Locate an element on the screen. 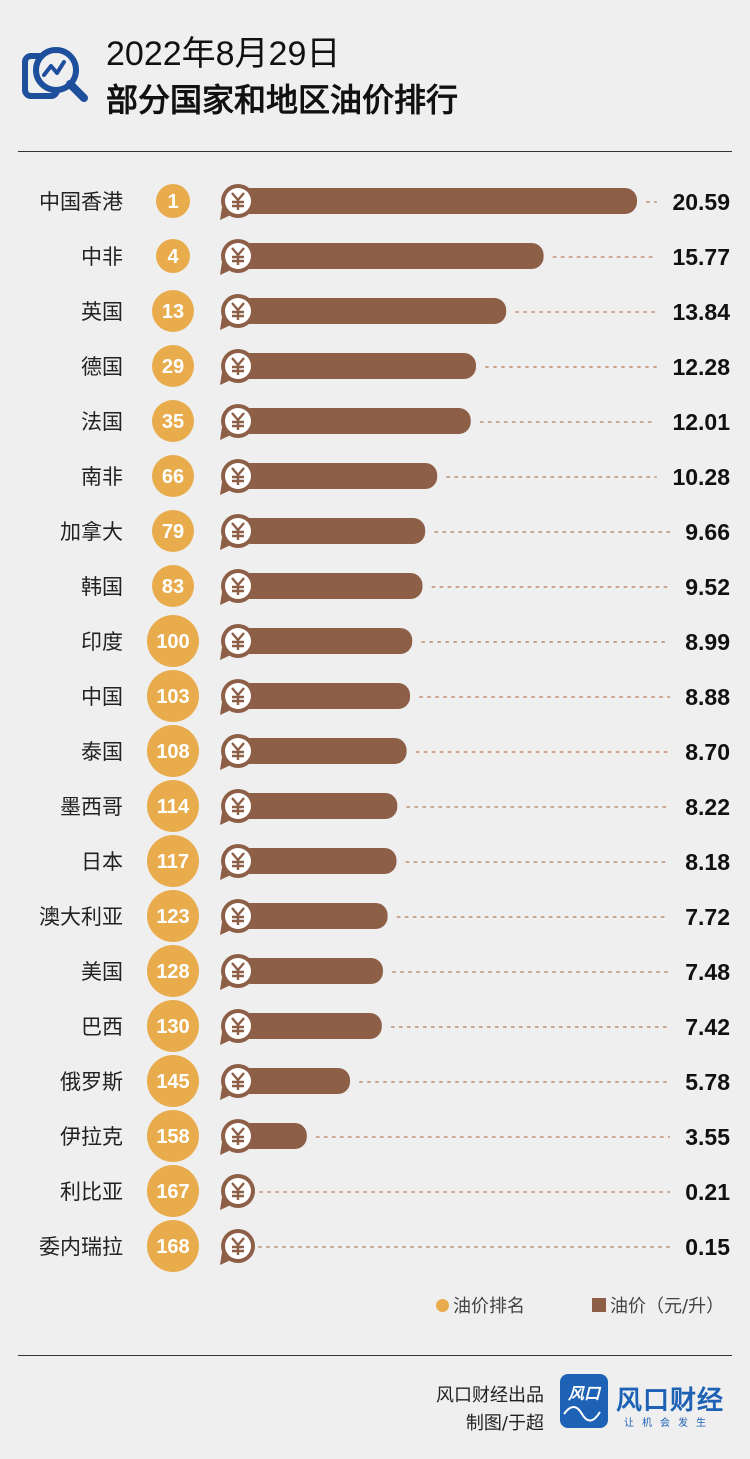 This screenshot has height=1459, width=750. legend: 油价排名 油价（元/升） is located at coordinates (375, 1307).